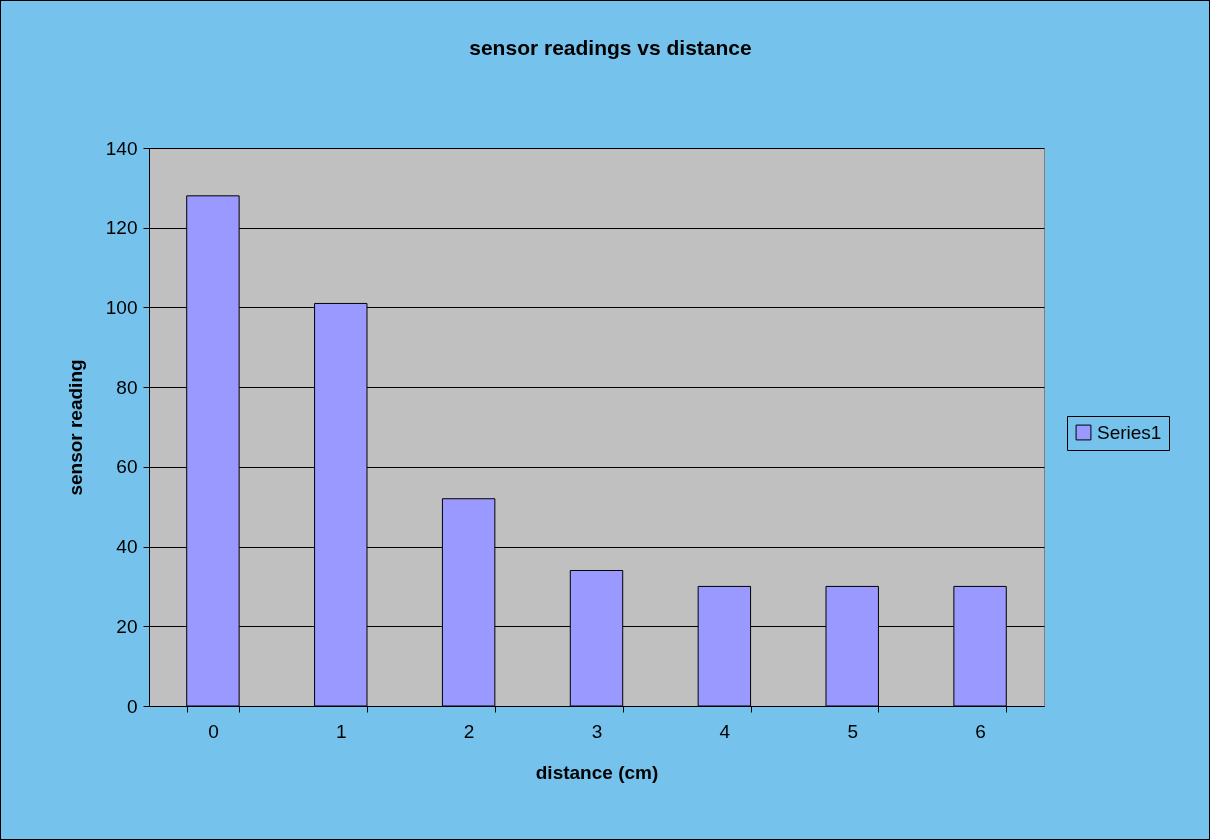 The height and width of the screenshot is (840, 1210). I want to click on y-tick-label: 40, so click(127, 547).